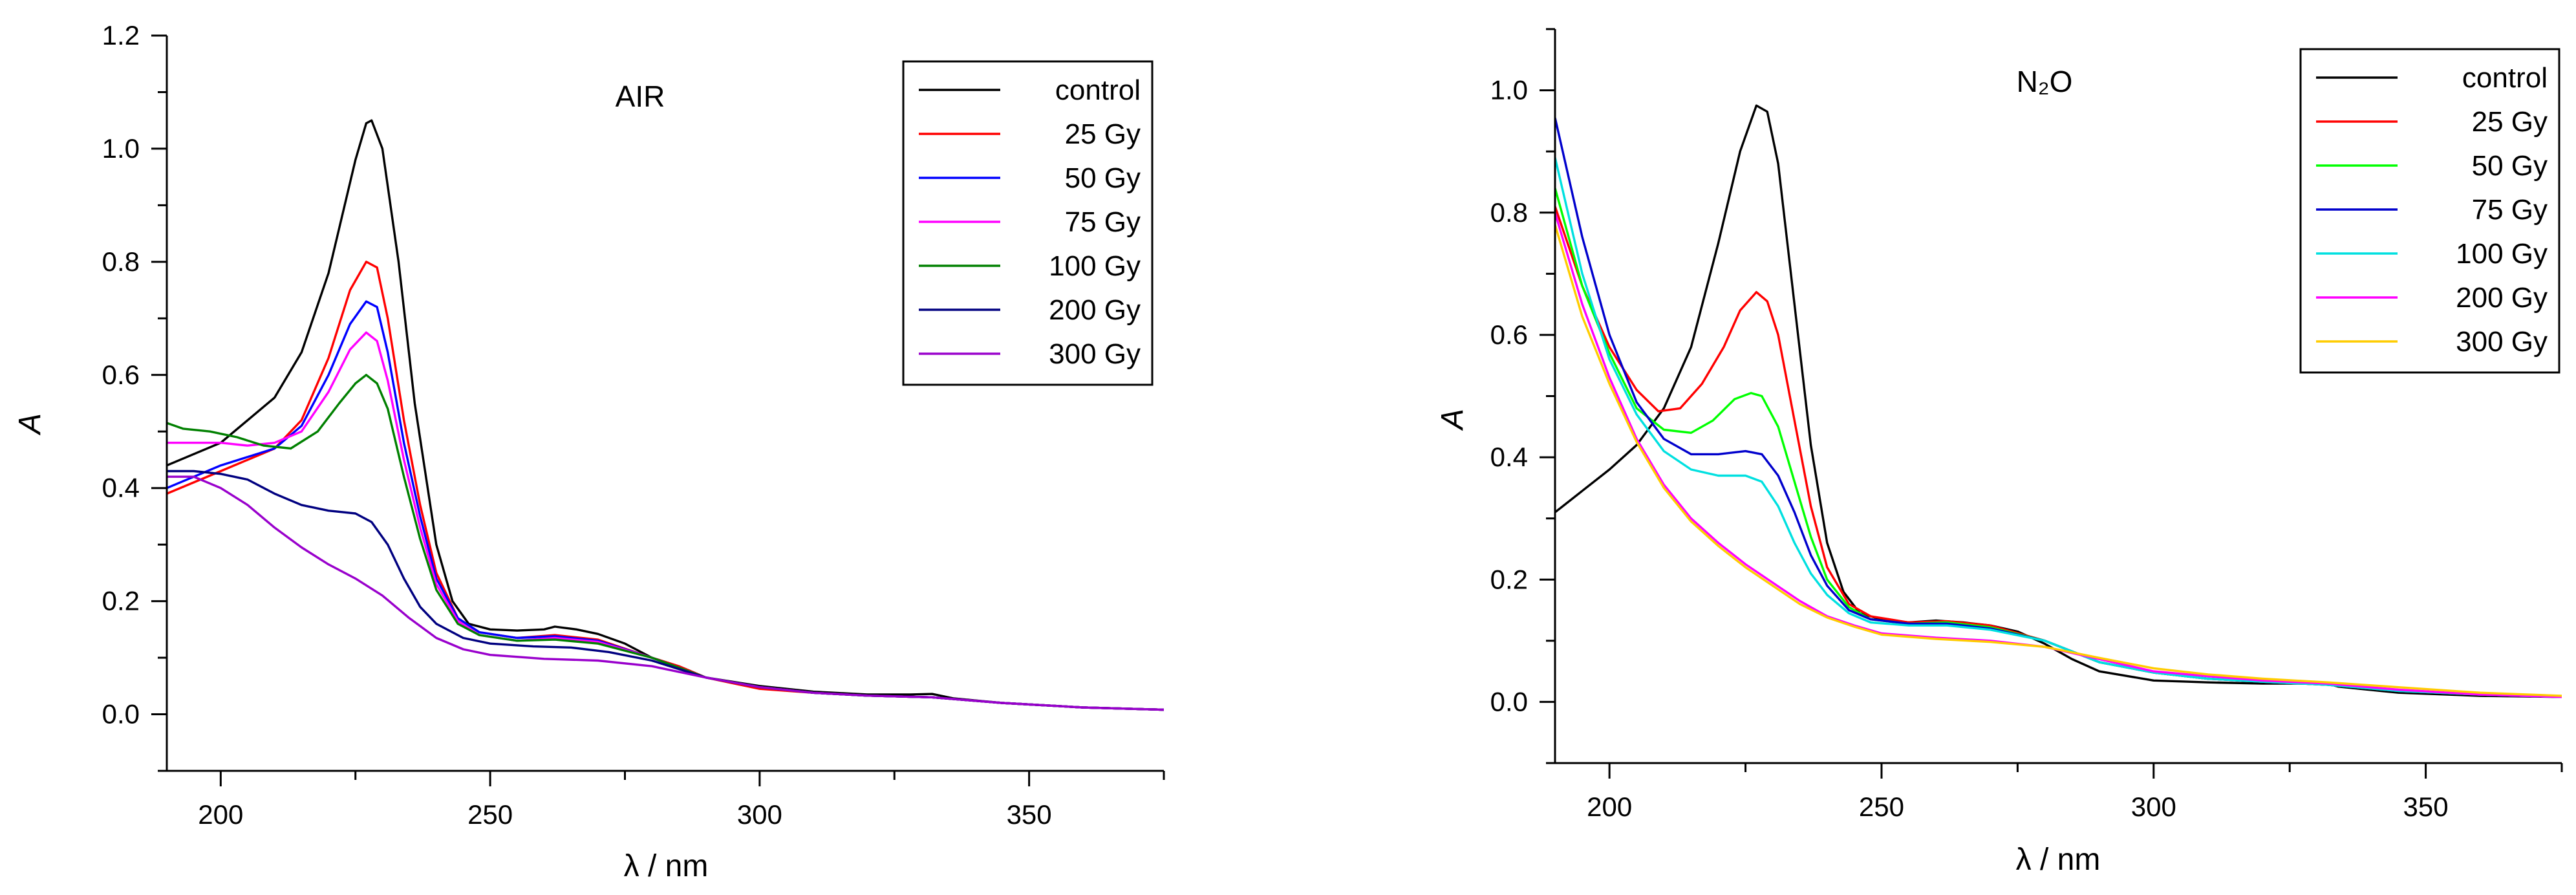 The image size is (2576, 895). I want to click on series-line-200-gy, so click(666, 590).